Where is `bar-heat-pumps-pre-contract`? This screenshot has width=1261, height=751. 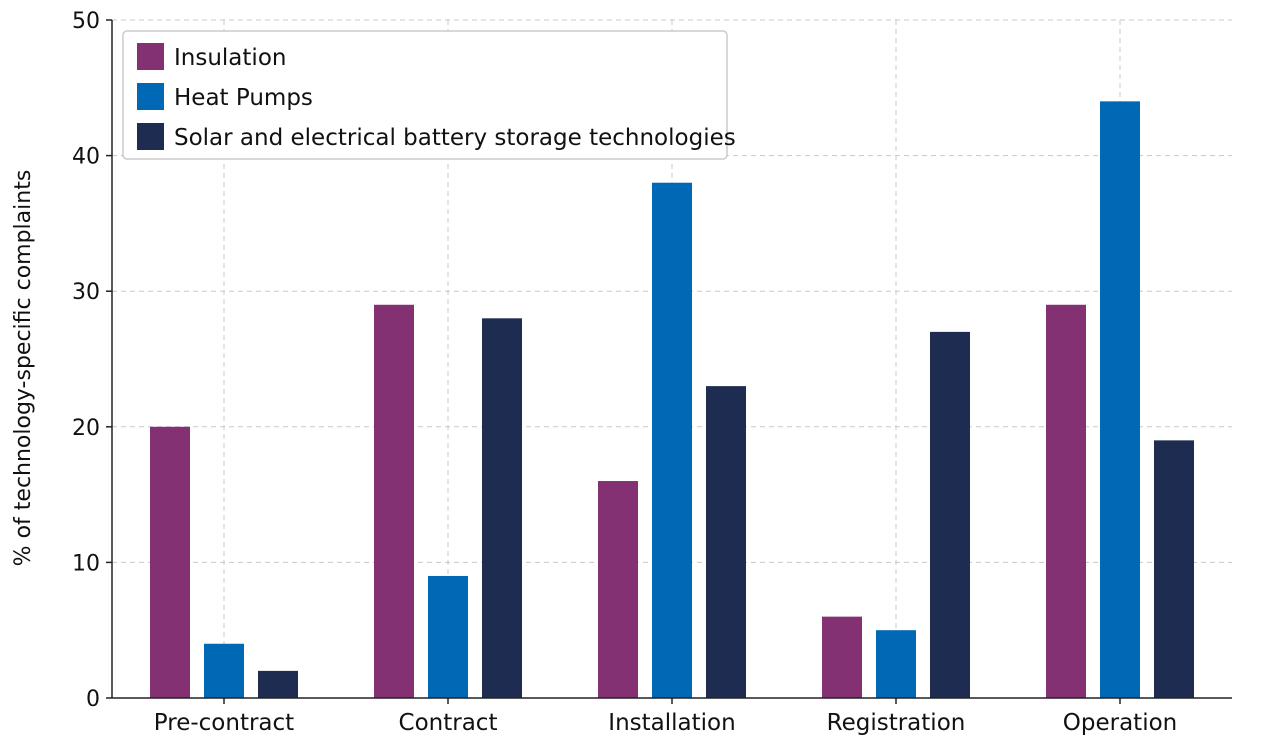
bar-heat-pumps-pre-contract is located at coordinates (224, 670).